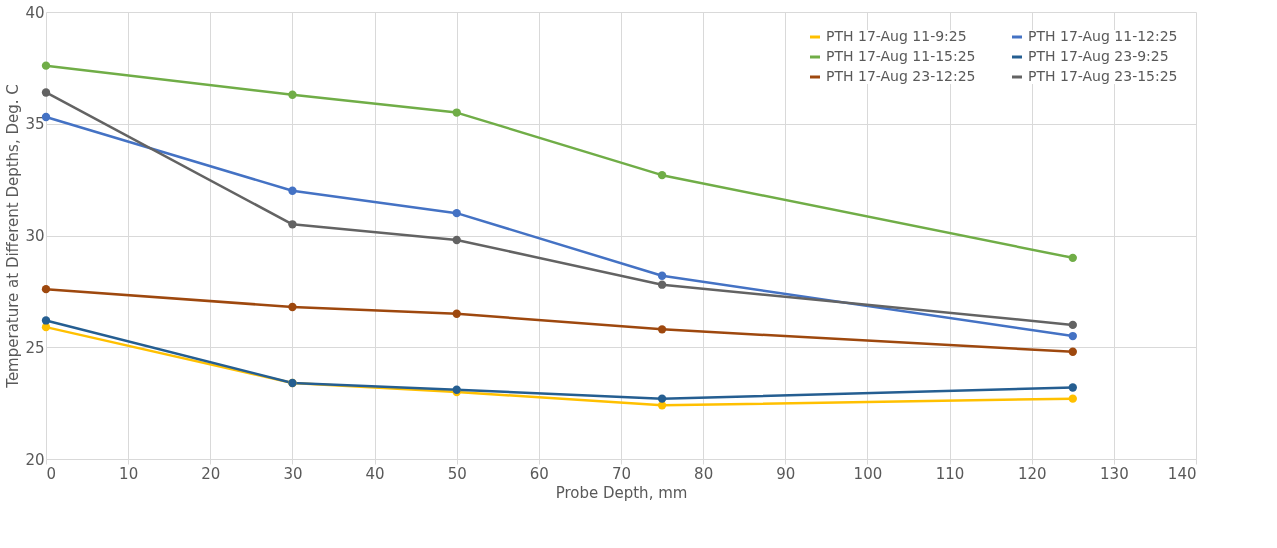 Image resolution: width=1277 pixels, height=548 pixels. I want to click on x-tick-label: 0, so click(51, 473).